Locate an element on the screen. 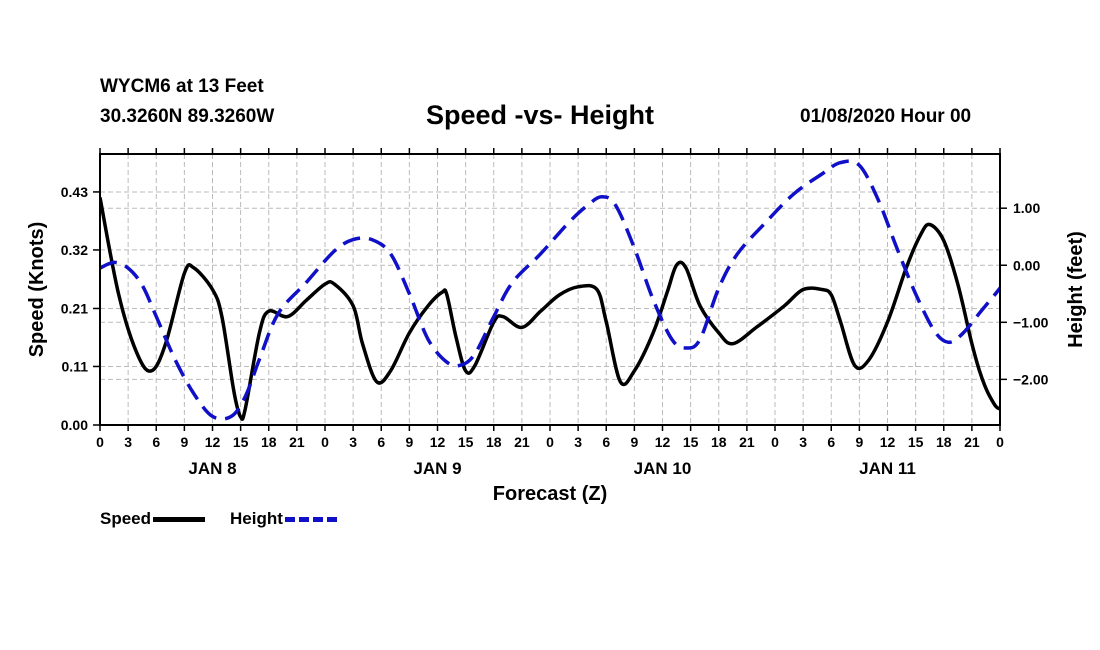  day-label: JAN 10 is located at coordinates (663, 468).